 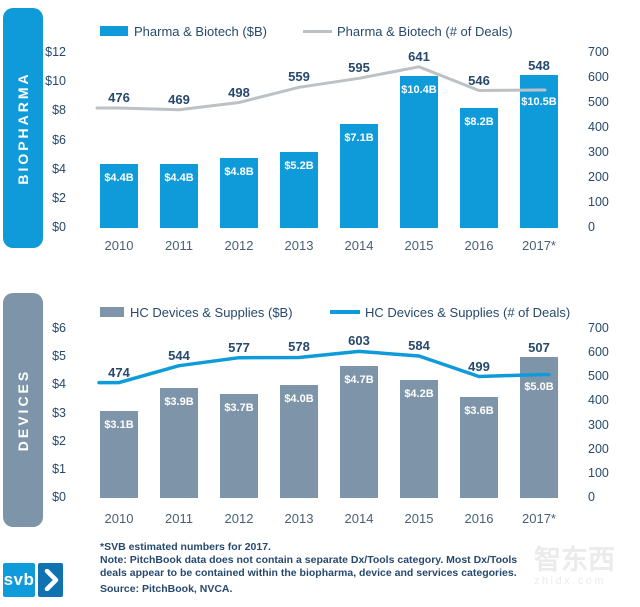 What do you see at coordinates (570, 581) in the screenshot?
I see `zhidx-watermark-domain: zhidx.com` at bounding box center [570, 581].